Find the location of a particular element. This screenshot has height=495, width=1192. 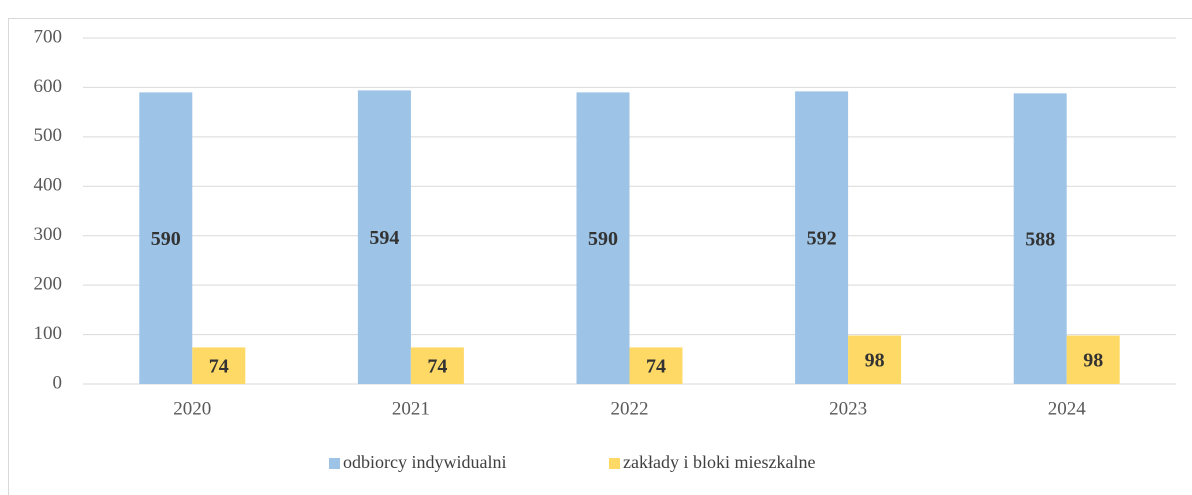

x-tick-label: 2022 is located at coordinates (630, 408).